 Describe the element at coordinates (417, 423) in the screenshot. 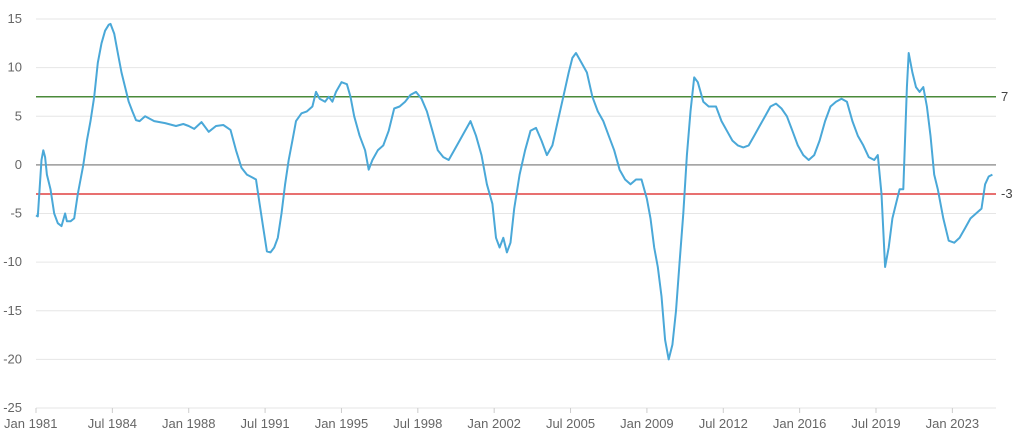

I see `x-tick-label: Jul 1998` at that location.